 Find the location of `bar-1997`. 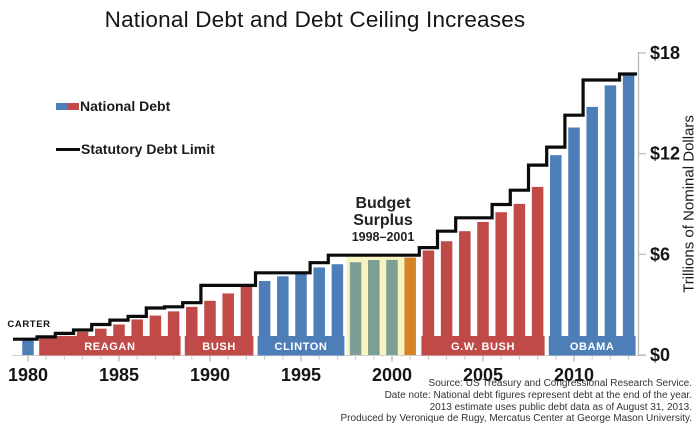

bar-1997 is located at coordinates (337, 309).